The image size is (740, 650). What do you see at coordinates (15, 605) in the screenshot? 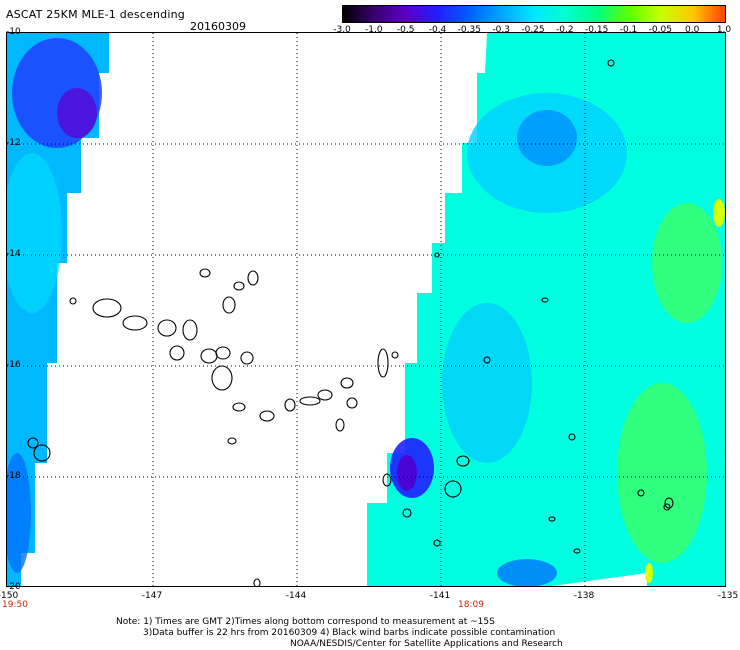
I see `time-label-left: 19:50` at bounding box center [15, 605].